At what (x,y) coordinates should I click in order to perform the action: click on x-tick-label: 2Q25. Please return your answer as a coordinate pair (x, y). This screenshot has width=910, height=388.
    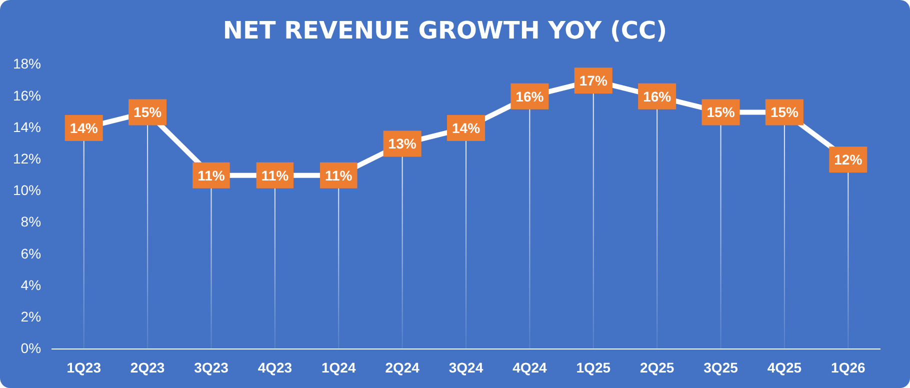
    Looking at the image, I should click on (657, 367).